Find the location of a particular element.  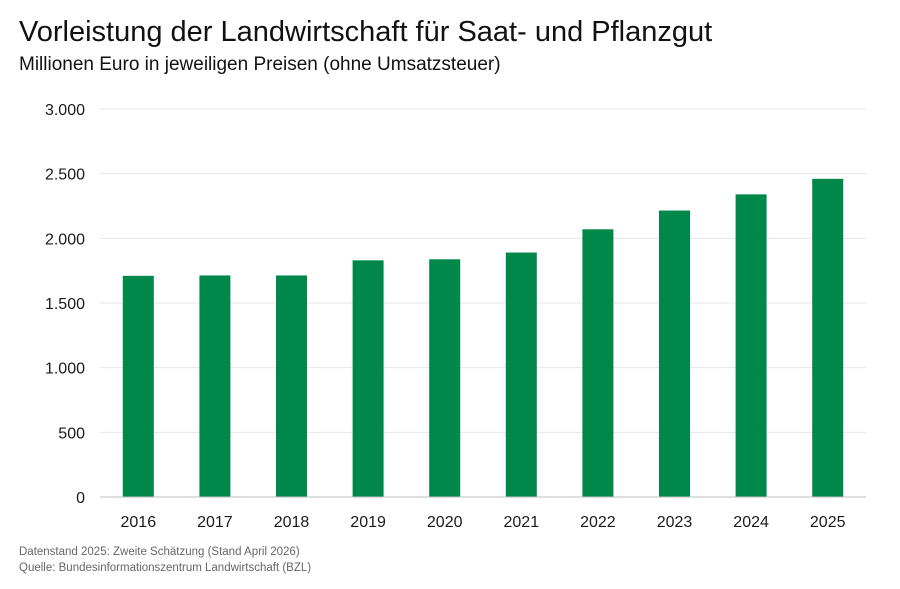

bar-2021 is located at coordinates (521, 374).